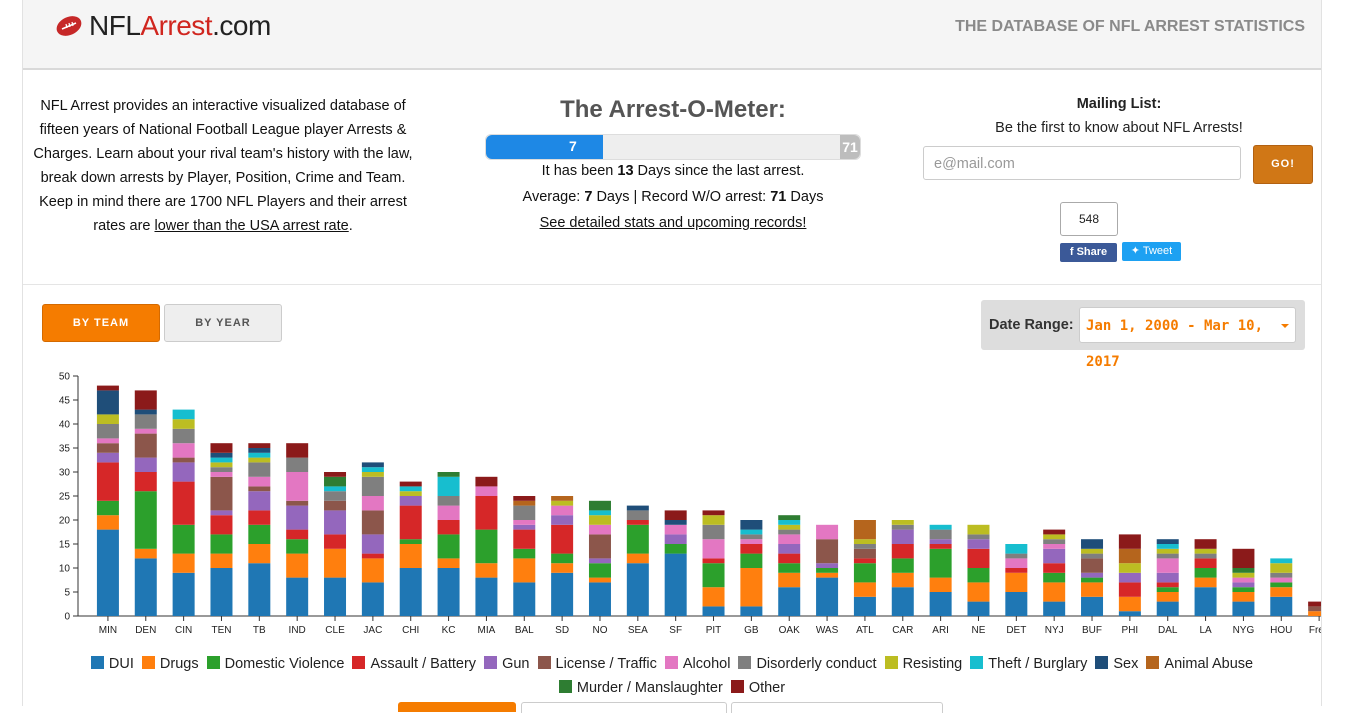 The height and width of the screenshot is (713, 1362). Describe the element at coordinates (837, 707) in the screenshot. I see `bottom-tab` at that location.